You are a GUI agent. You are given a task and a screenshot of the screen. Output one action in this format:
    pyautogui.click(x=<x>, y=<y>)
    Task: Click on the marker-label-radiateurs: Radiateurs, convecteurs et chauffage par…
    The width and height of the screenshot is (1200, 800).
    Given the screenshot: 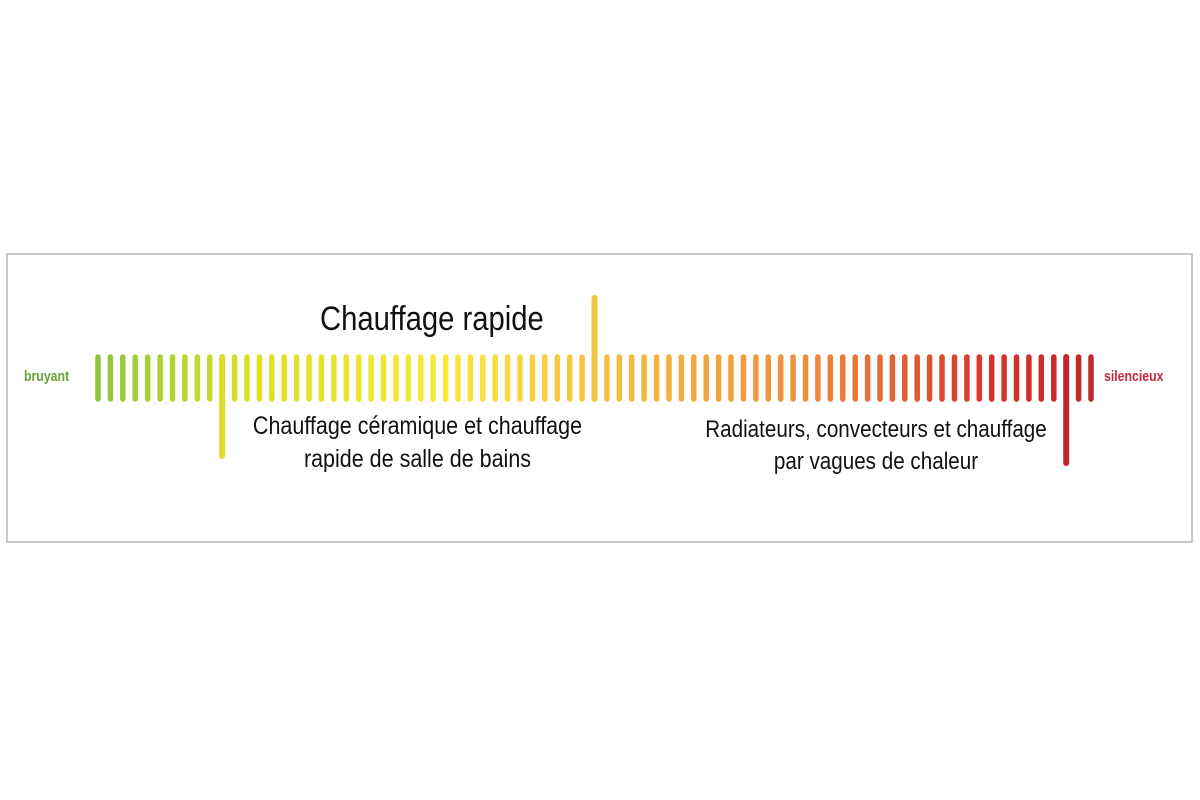 What is the action you would take?
    pyautogui.click(x=876, y=446)
    